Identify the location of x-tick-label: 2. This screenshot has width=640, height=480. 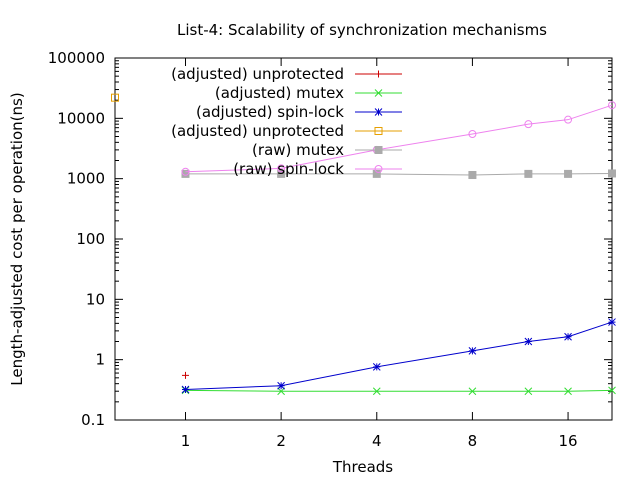
(281, 441).